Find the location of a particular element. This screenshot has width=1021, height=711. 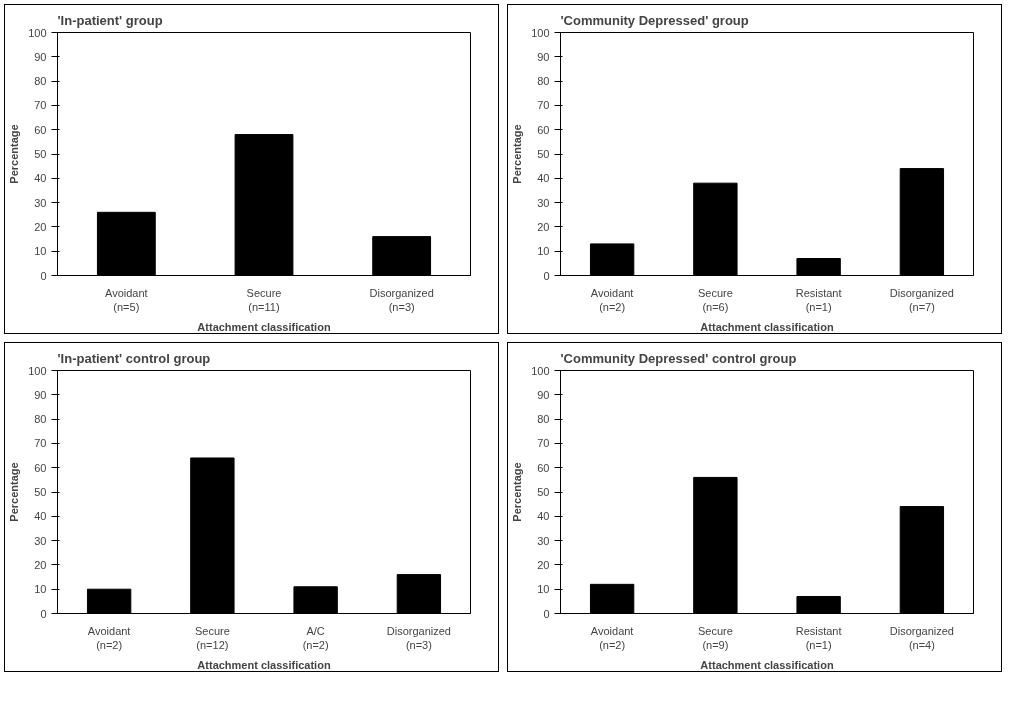

chart-title: 'In-patient' group is located at coordinates (110, 20).